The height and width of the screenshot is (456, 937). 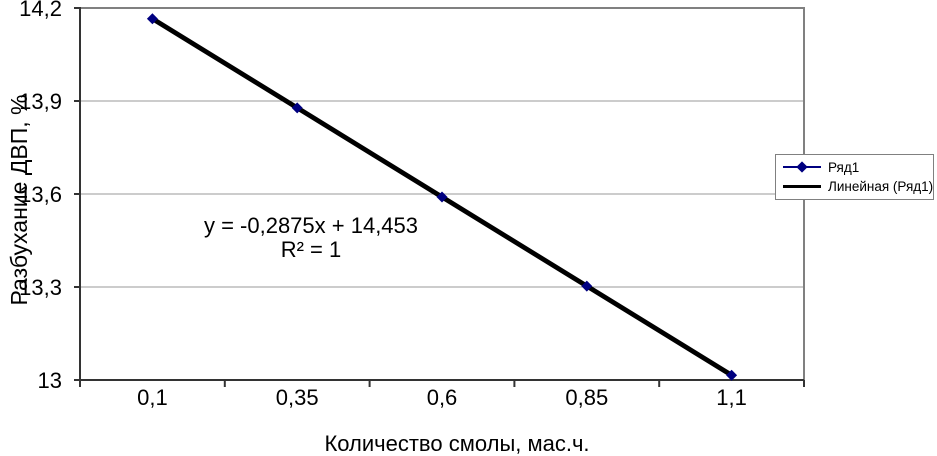 I want to click on y-axis-title: Разбухание ДВП, %, so click(x=19, y=200).